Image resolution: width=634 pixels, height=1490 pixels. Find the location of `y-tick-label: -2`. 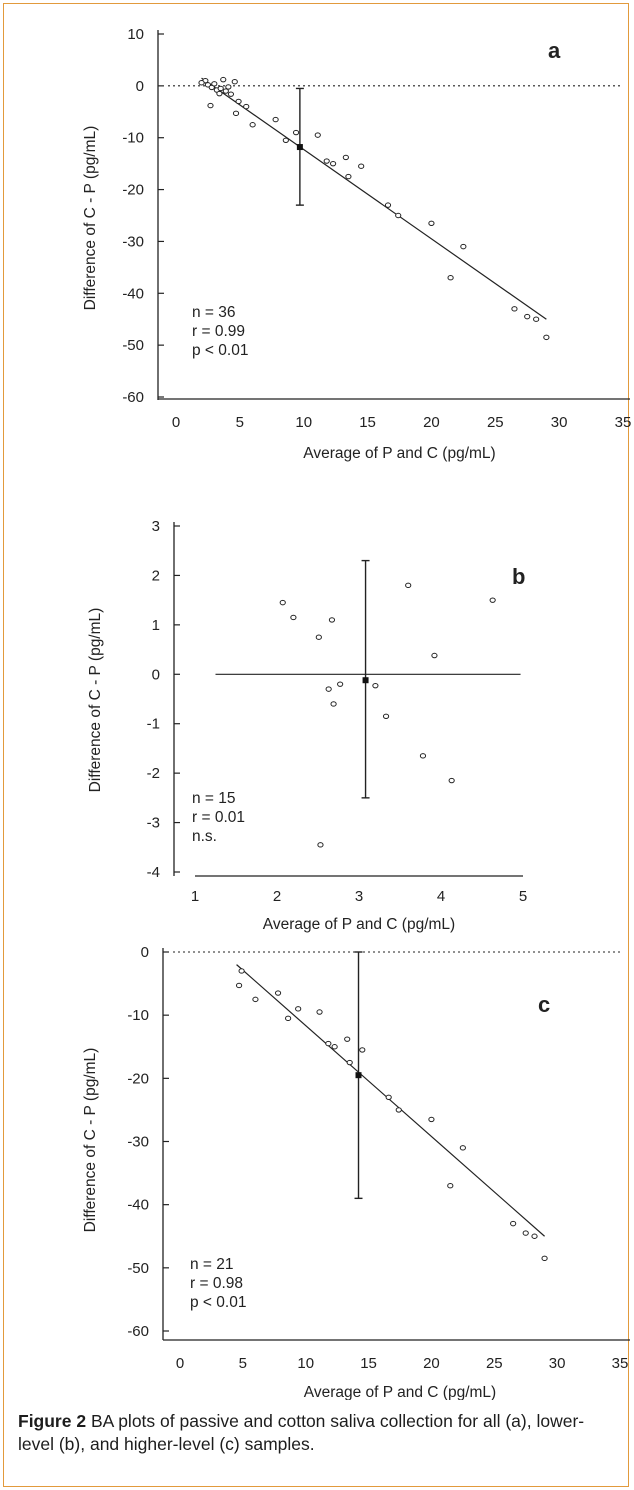

y-tick-label: -2 is located at coordinates (153, 773).